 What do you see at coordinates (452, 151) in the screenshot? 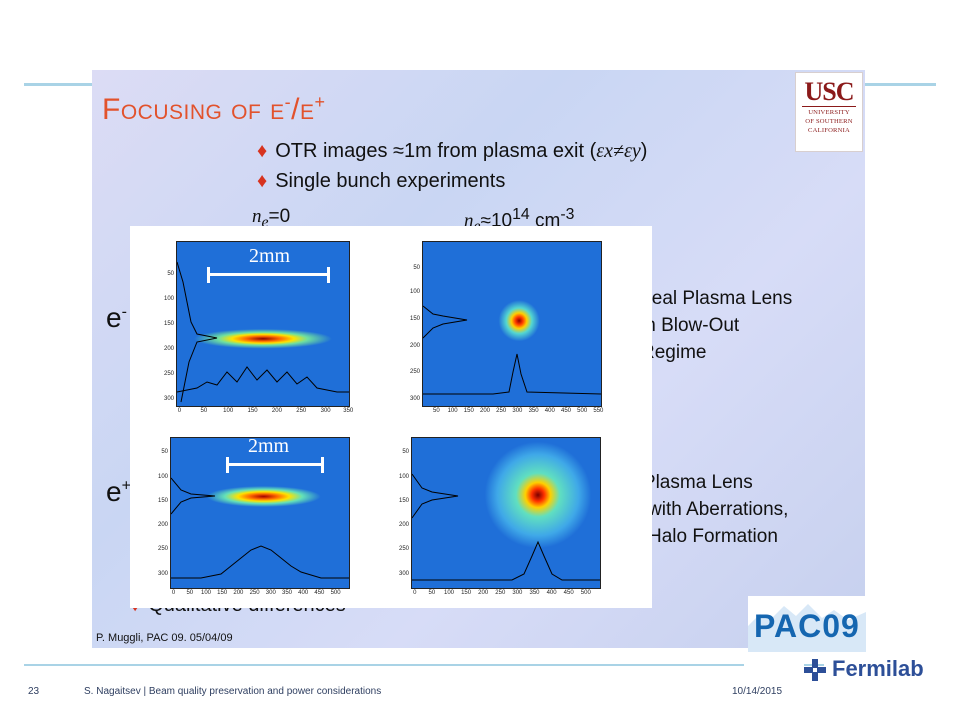
I see `bullet-otr-images: ♦ OTR images ≈1m from plasma exit (εx≠εy)` at bounding box center [452, 151].